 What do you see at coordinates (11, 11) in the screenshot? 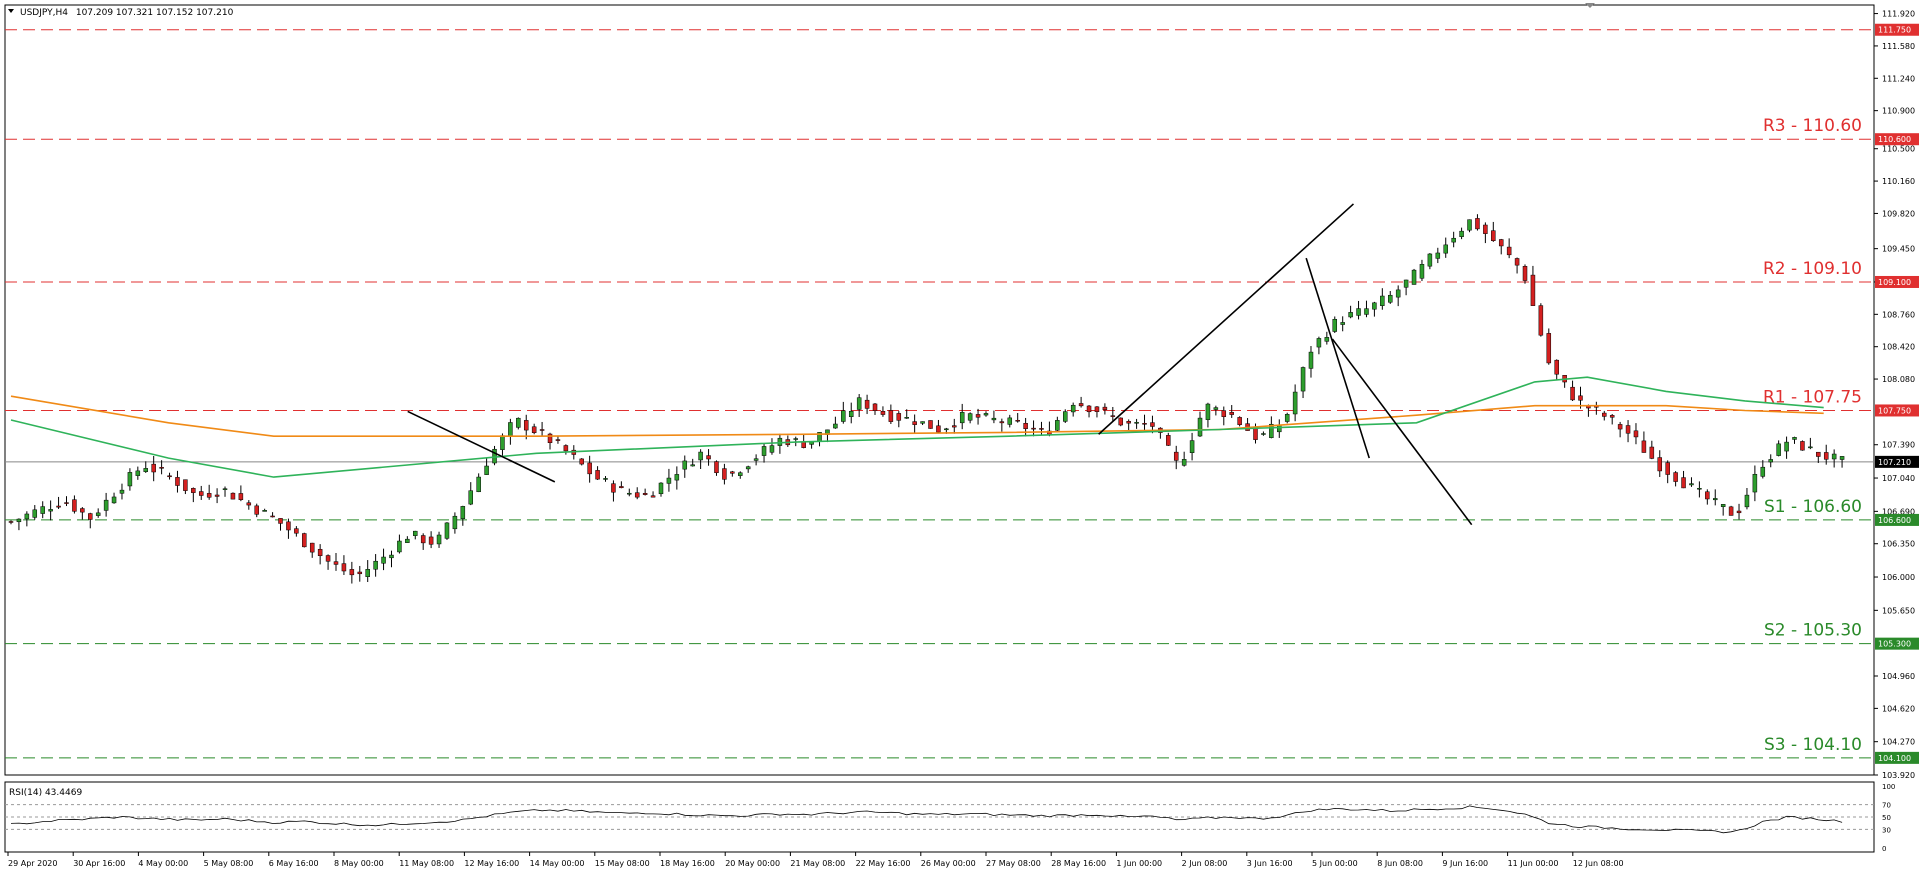
I see `collapse-triangle-icon` at bounding box center [11, 11].